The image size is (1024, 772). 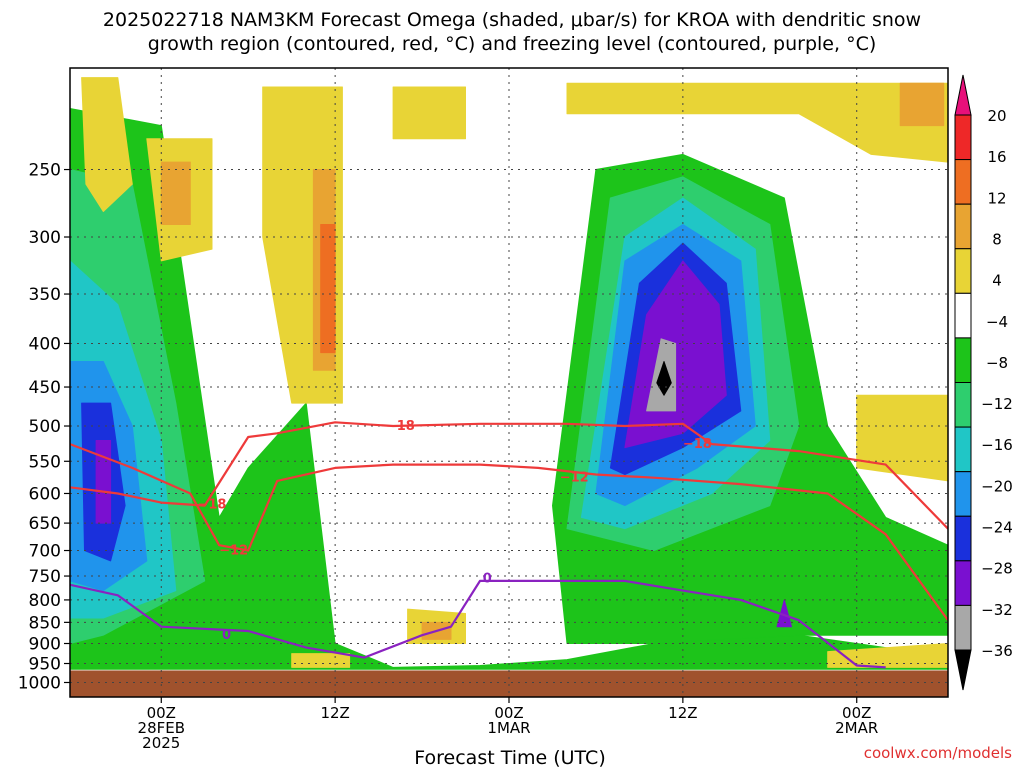 What do you see at coordinates (45, 601) in the screenshot?
I see `y-tick-label: 800` at bounding box center [45, 601].